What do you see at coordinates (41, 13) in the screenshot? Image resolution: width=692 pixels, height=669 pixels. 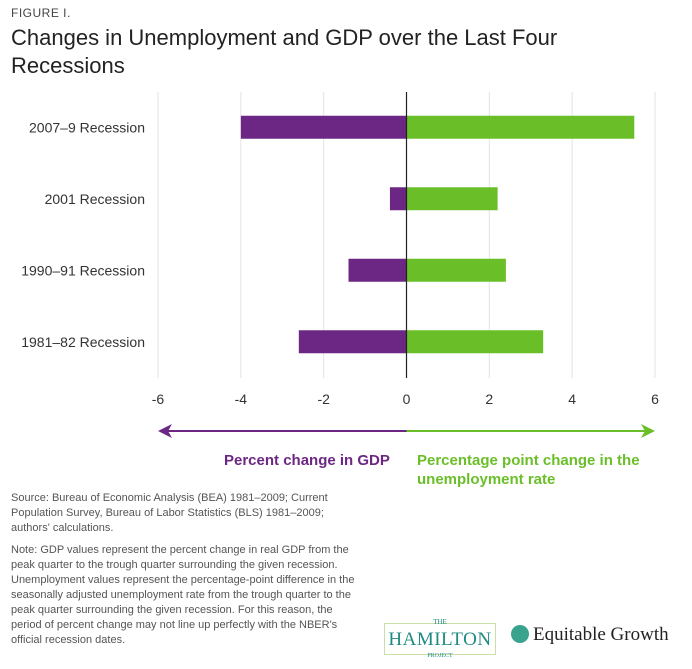 I see `figure-label: FIGURE I.` at bounding box center [41, 13].